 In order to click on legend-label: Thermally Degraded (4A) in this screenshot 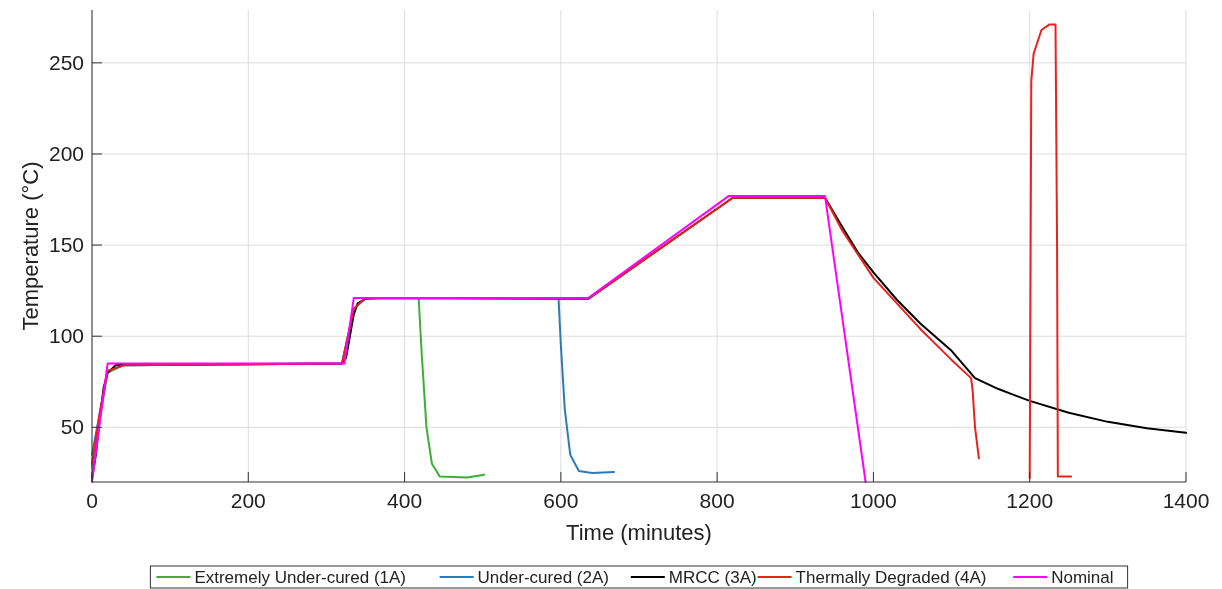, I will do `click(891, 577)`.